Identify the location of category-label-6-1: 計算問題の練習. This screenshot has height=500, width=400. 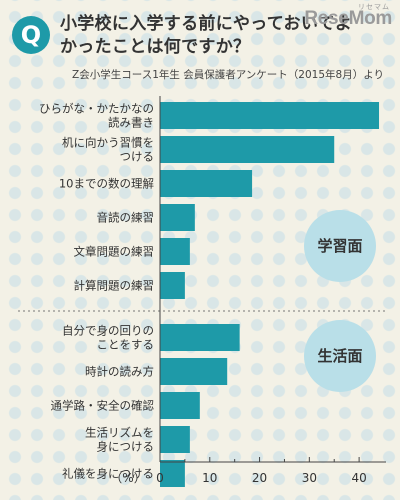
(114, 286).